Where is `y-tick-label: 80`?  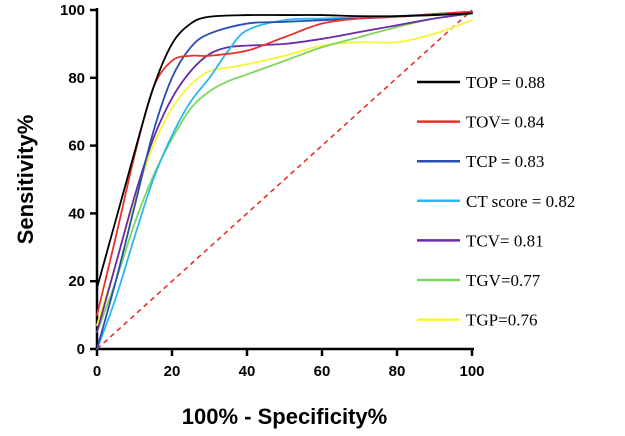
y-tick-label: 80 is located at coordinates (76, 78).